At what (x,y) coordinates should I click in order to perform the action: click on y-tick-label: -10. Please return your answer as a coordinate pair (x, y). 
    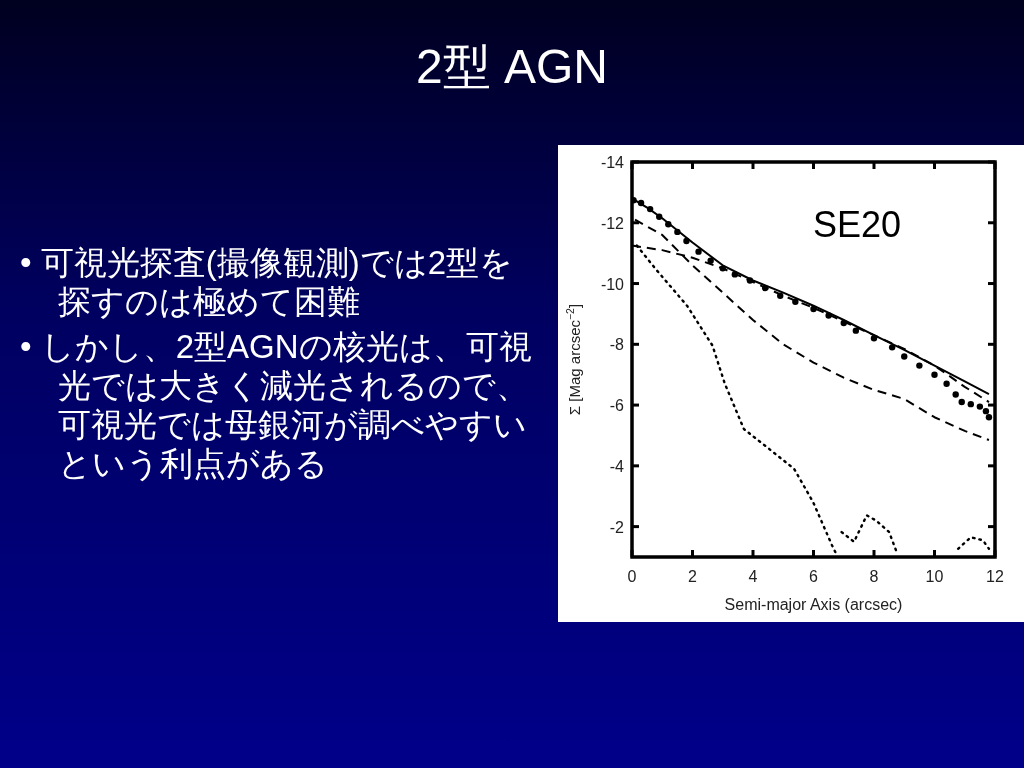
    Looking at the image, I should click on (612, 284).